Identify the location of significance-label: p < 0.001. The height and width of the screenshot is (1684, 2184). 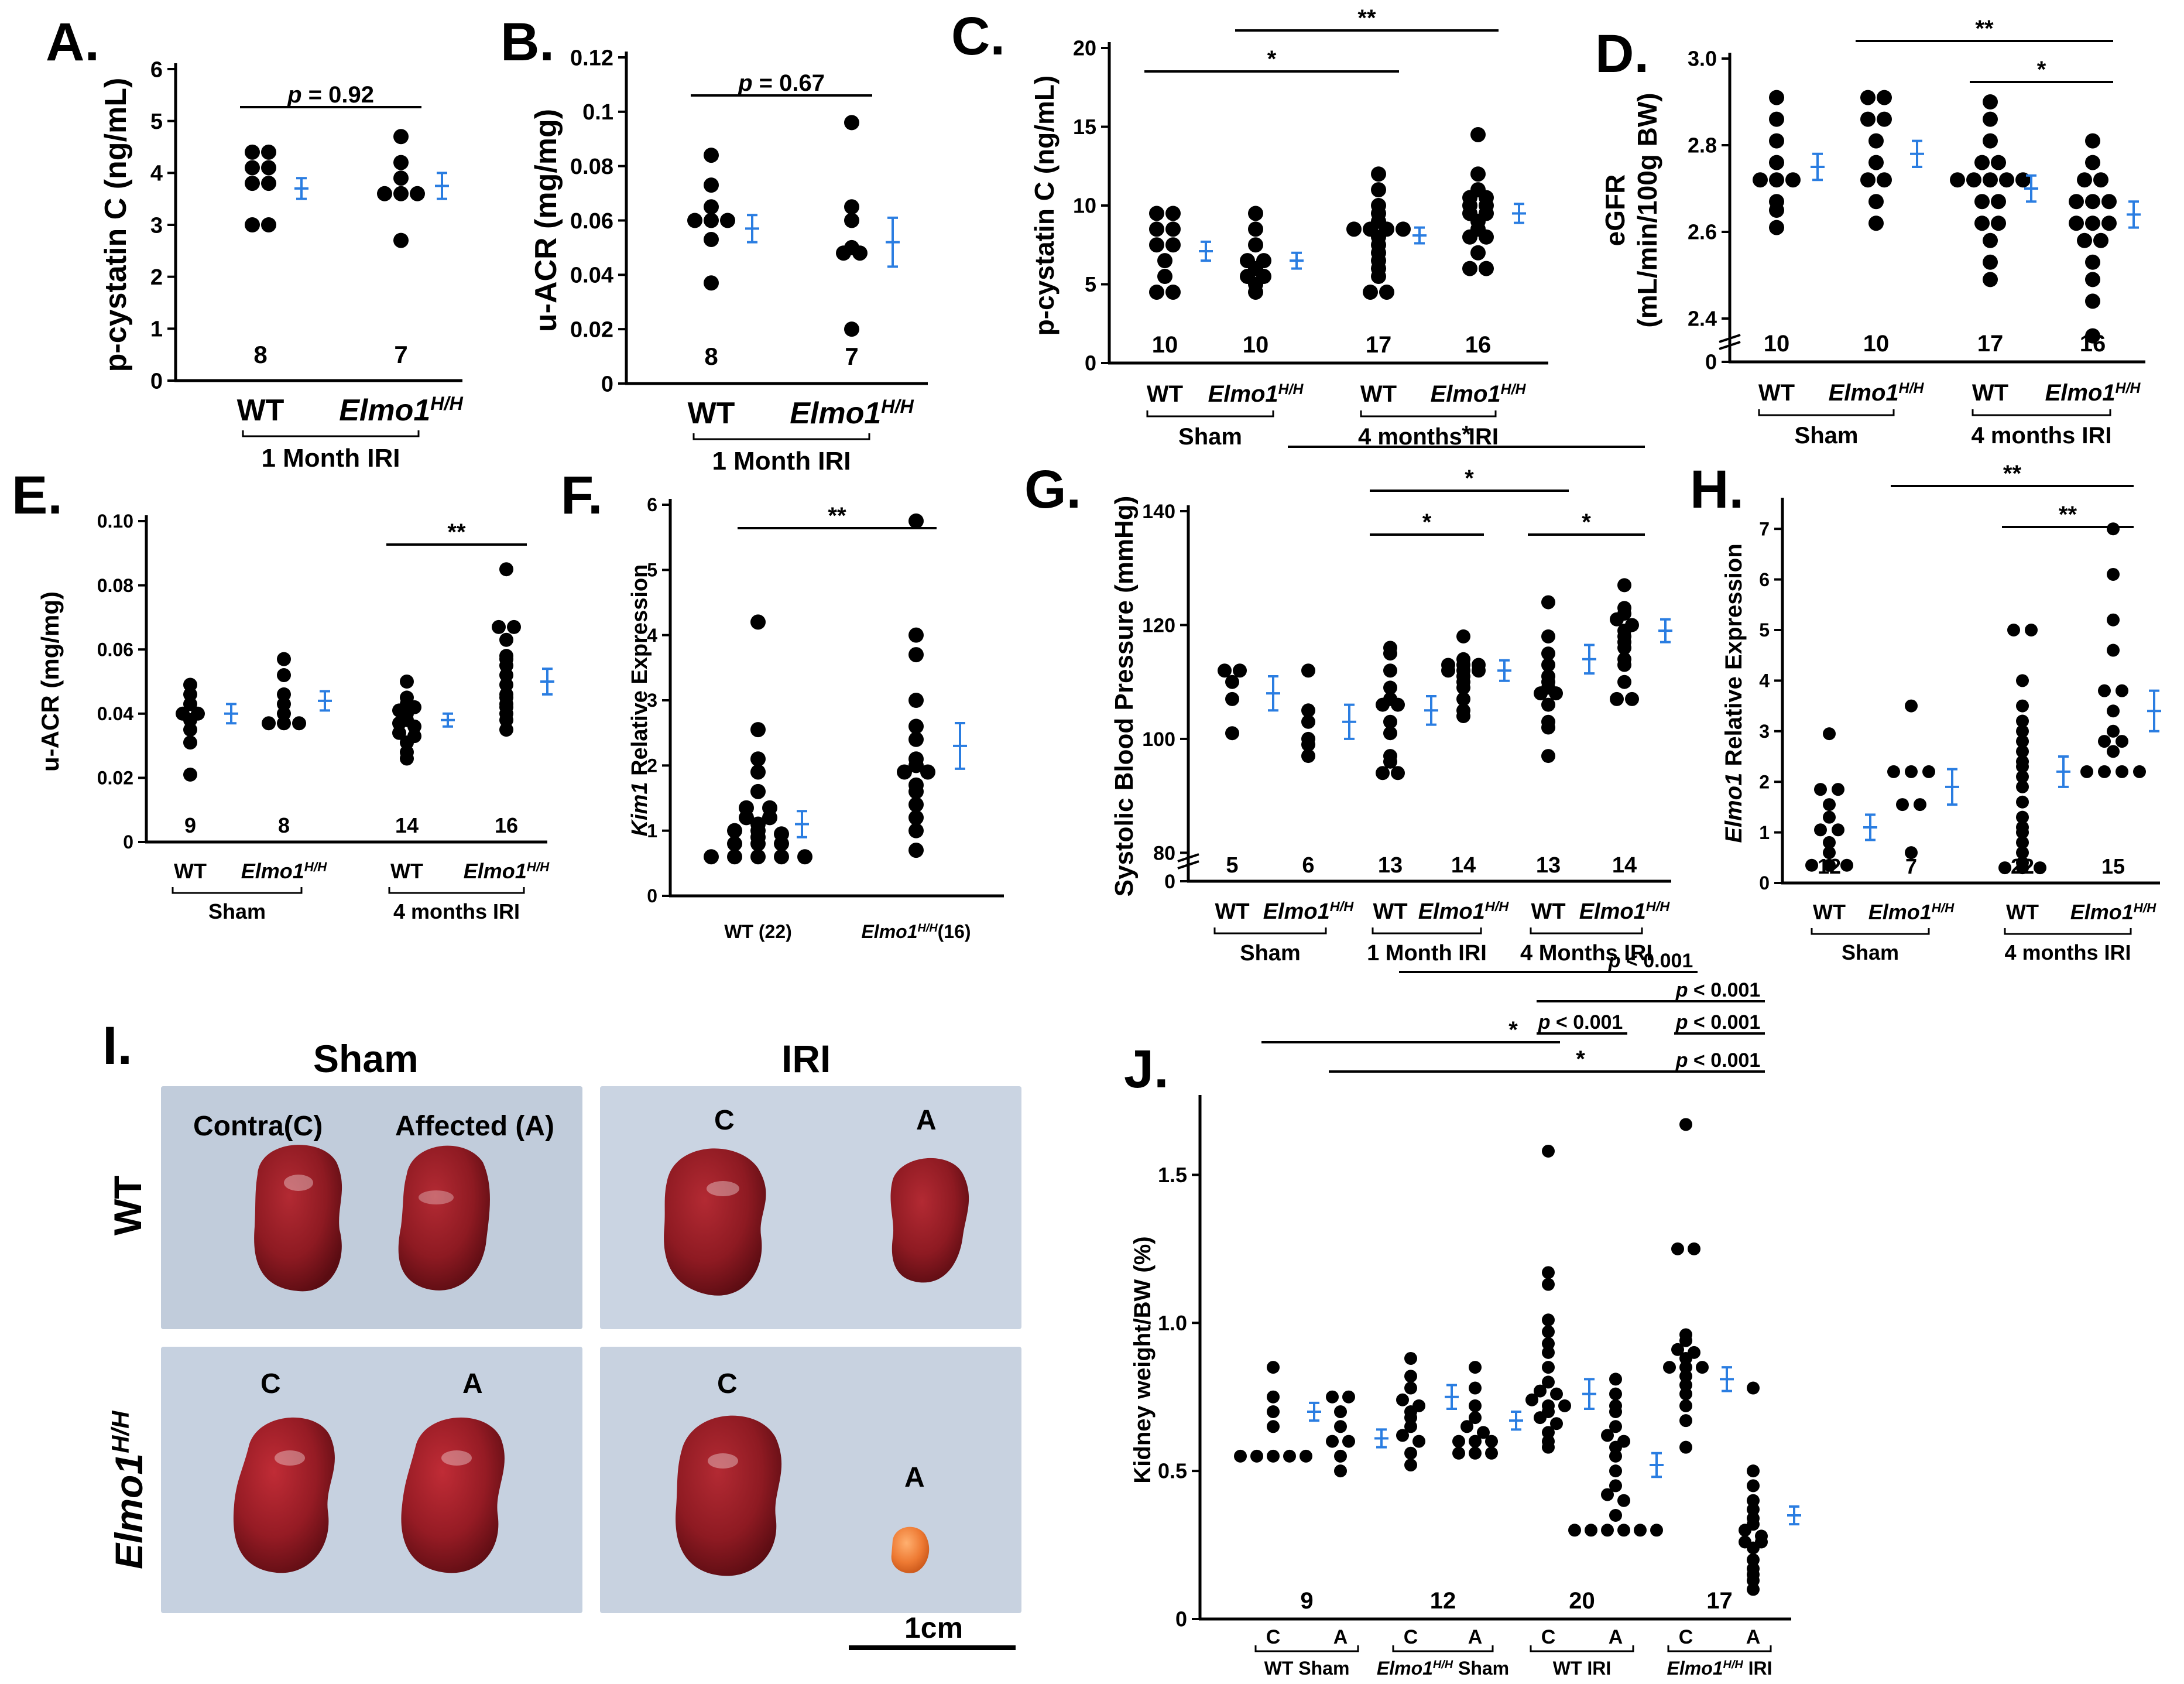
(1718, 1022).